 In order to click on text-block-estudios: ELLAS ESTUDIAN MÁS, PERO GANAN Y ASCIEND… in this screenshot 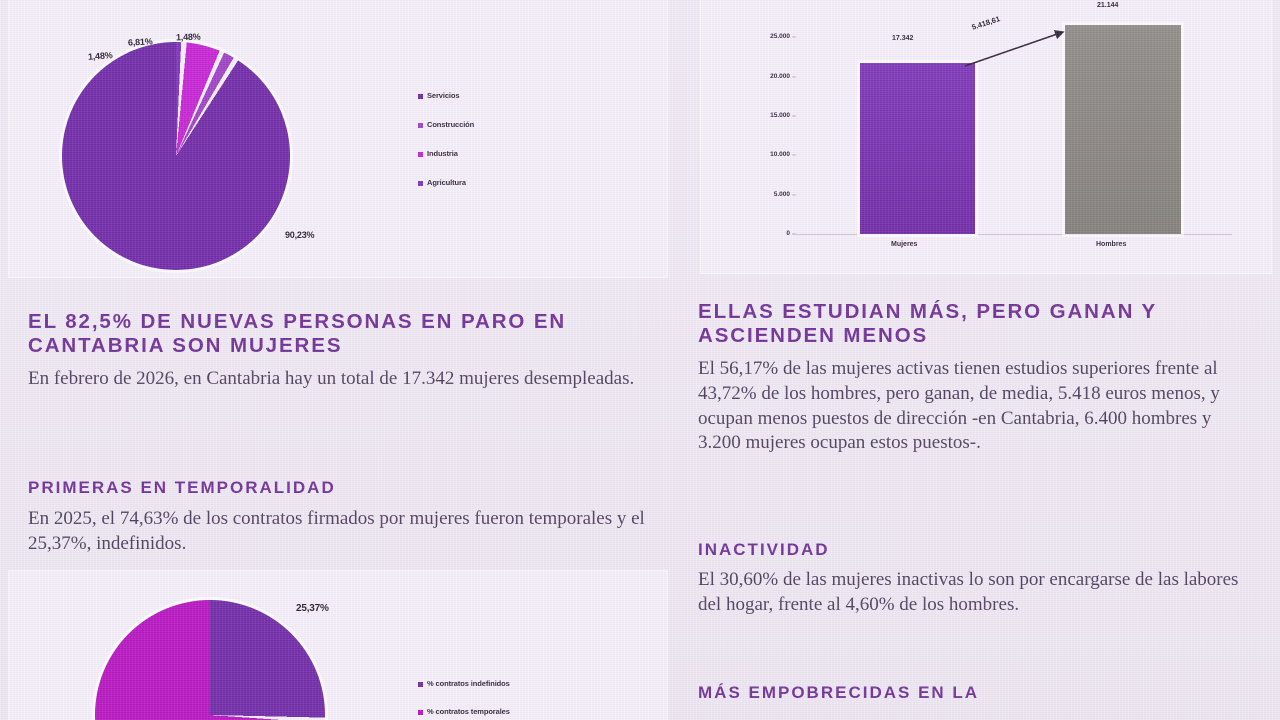, I will do `click(978, 378)`.